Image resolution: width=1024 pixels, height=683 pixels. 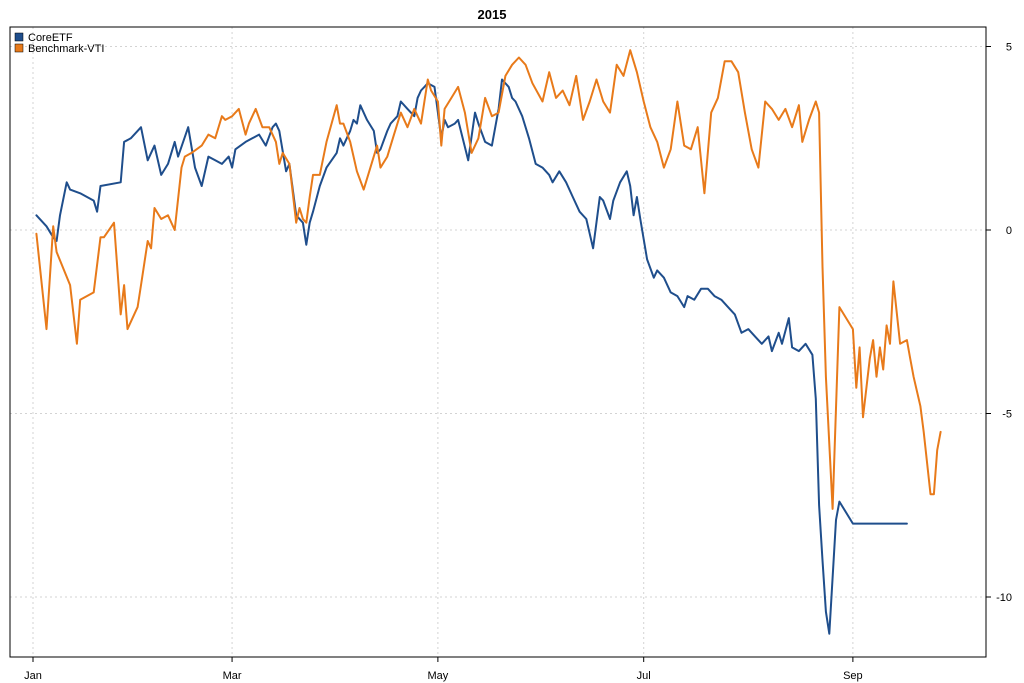 I want to click on legend-swatch-coreetf, so click(x=19, y=37).